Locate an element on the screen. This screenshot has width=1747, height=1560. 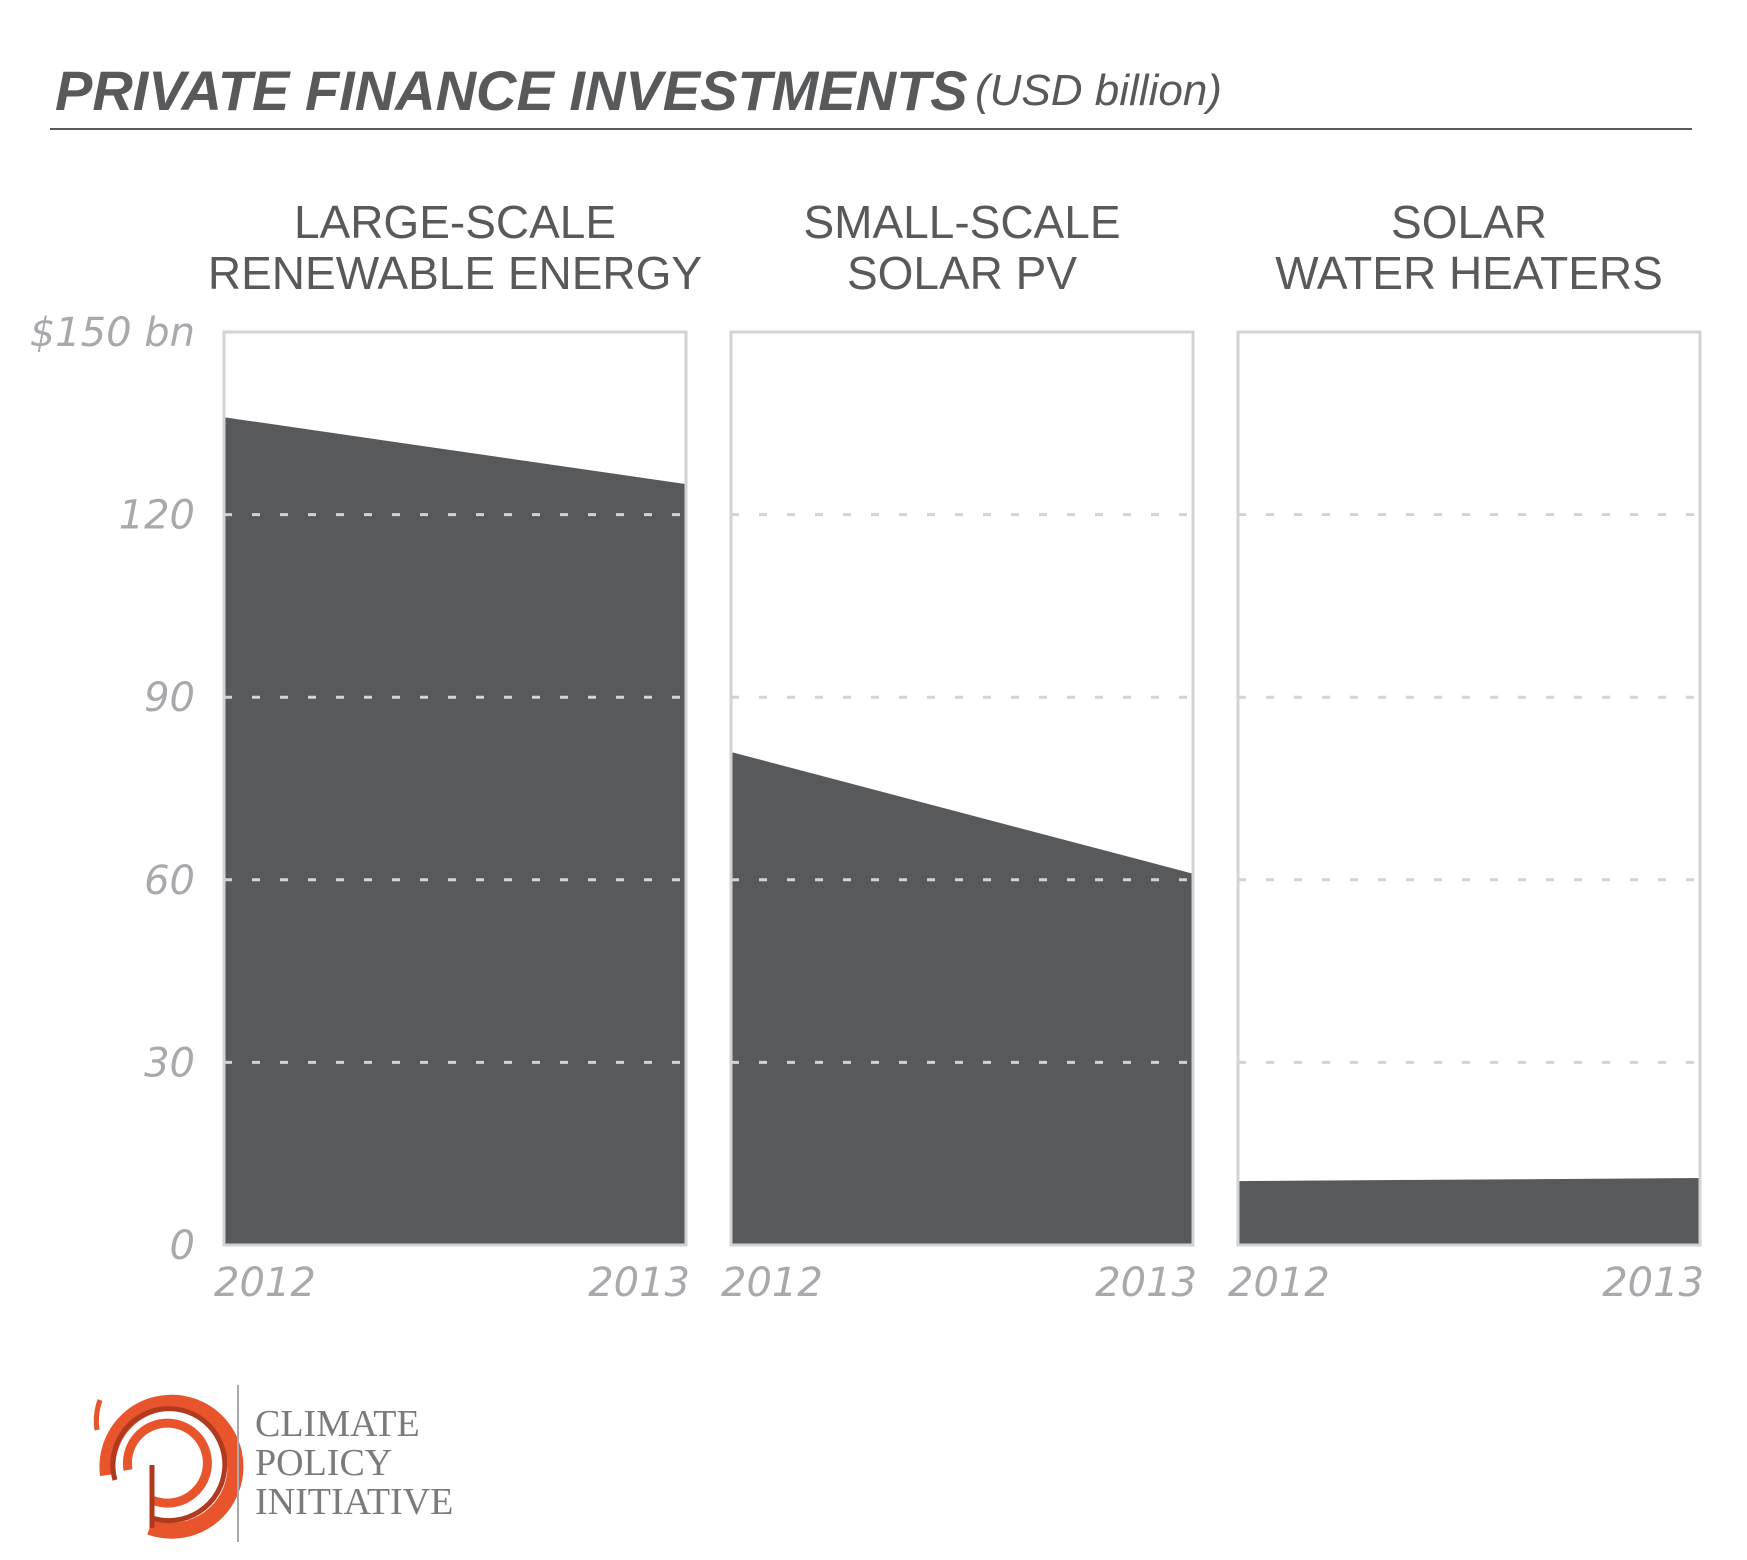
y-tick-label: 30 is located at coordinates (169, 1063).